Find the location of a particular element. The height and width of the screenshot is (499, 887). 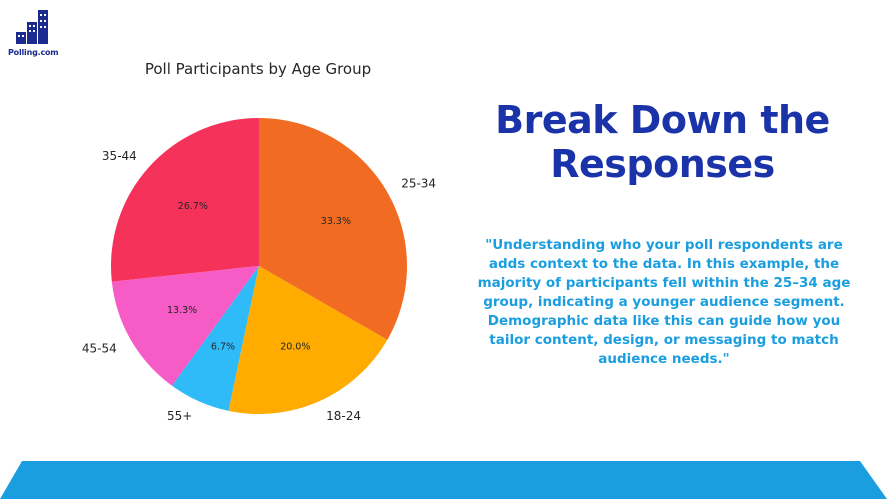

pie-category-label: 35-44 is located at coordinates (119, 156).